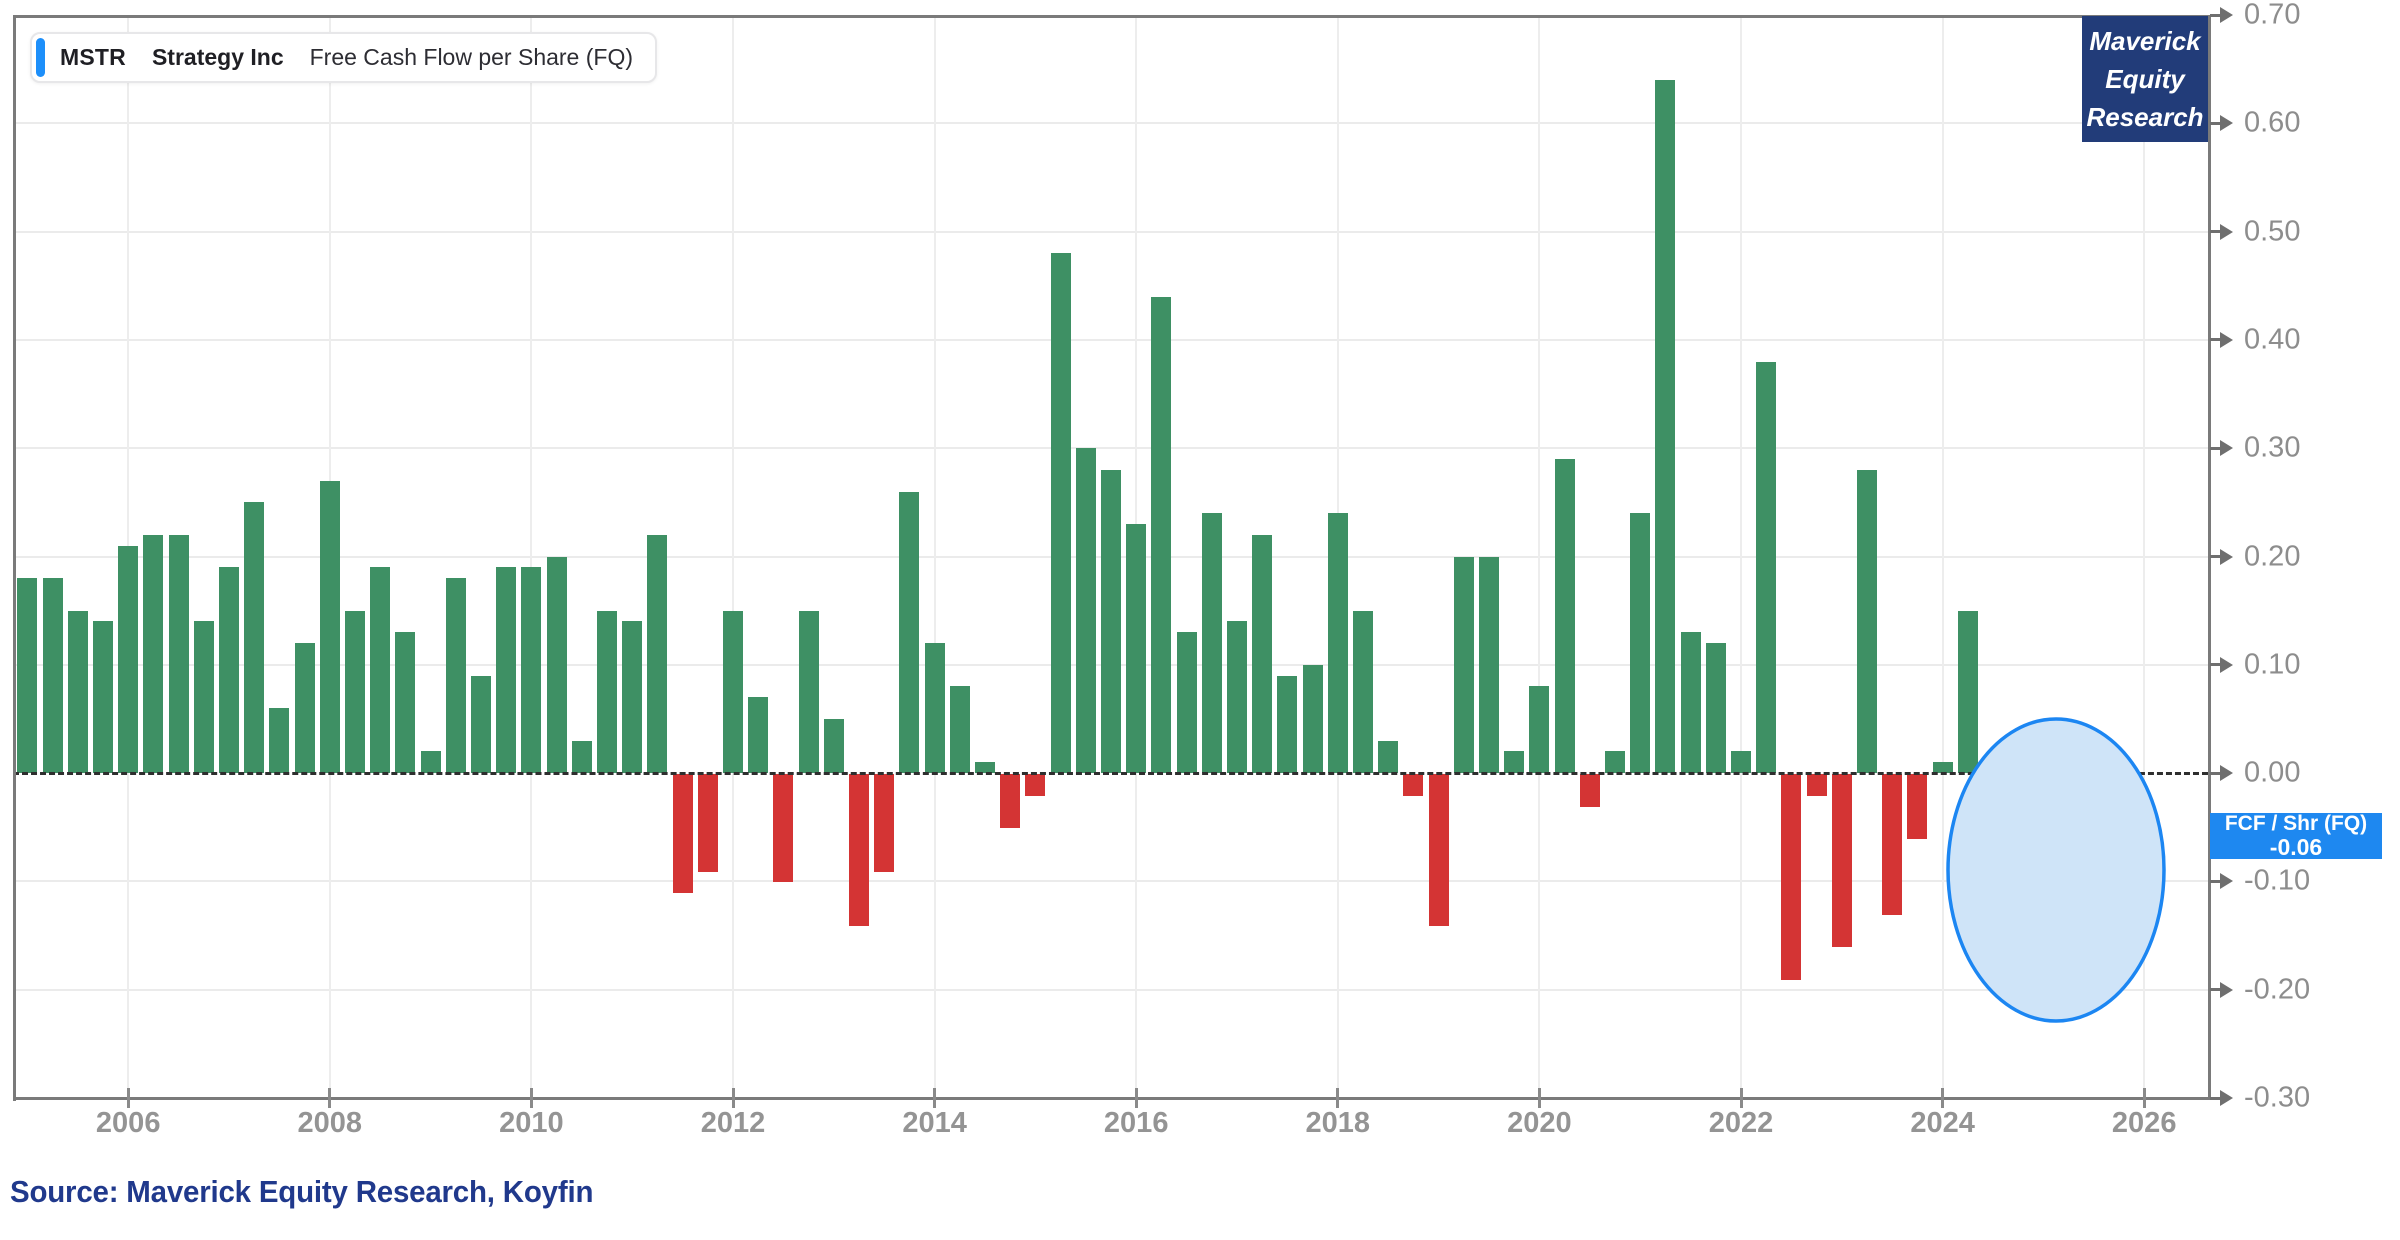  What do you see at coordinates (14, 558) in the screenshot?
I see `plot-border-left` at bounding box center [14, 558].